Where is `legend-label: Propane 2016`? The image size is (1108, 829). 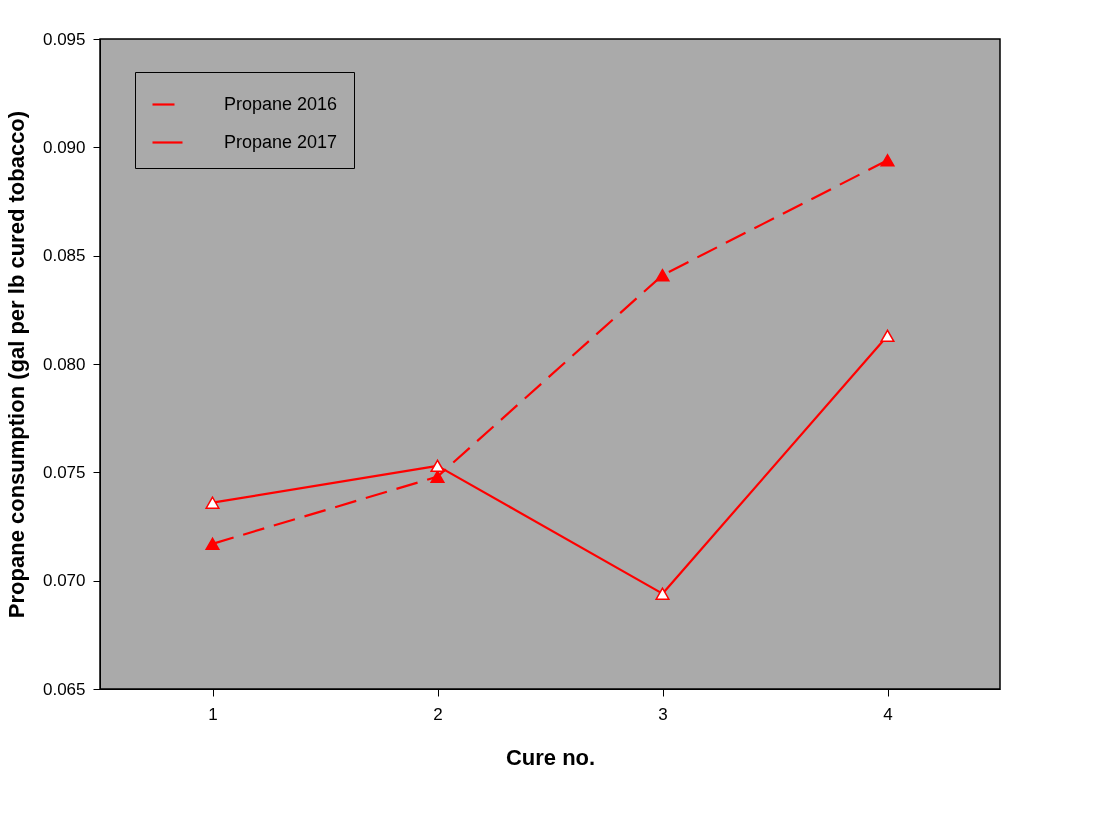 legend-label: Propane 2016 is located at coordinates (281, 103).